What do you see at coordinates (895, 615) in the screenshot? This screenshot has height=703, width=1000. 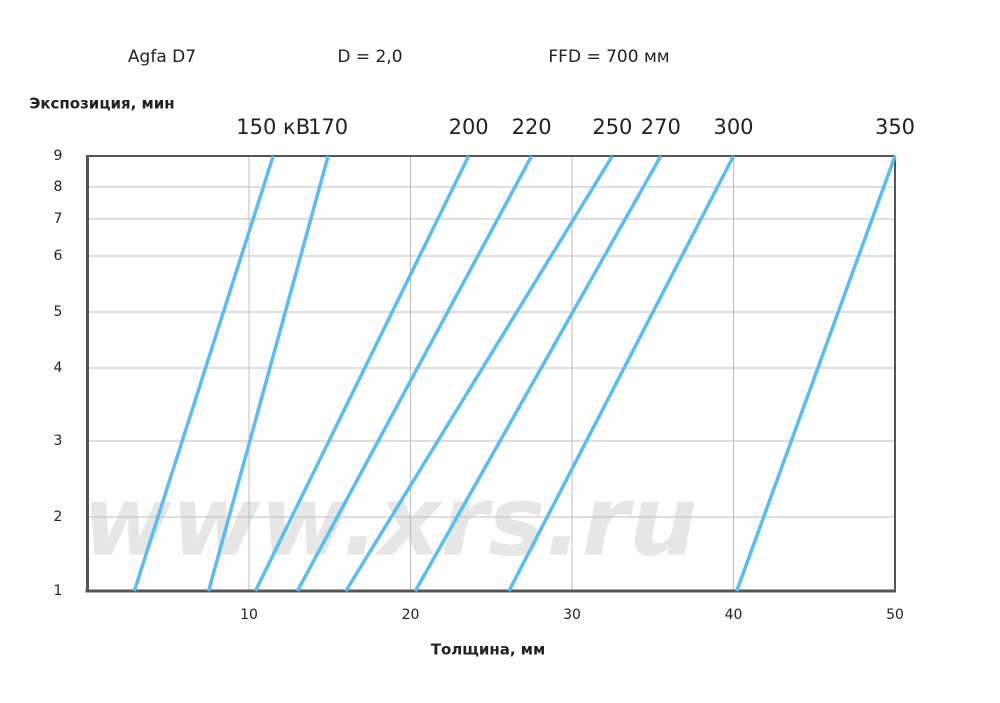 I see `x-tick-label: 50` at bounding box center [895, 615].